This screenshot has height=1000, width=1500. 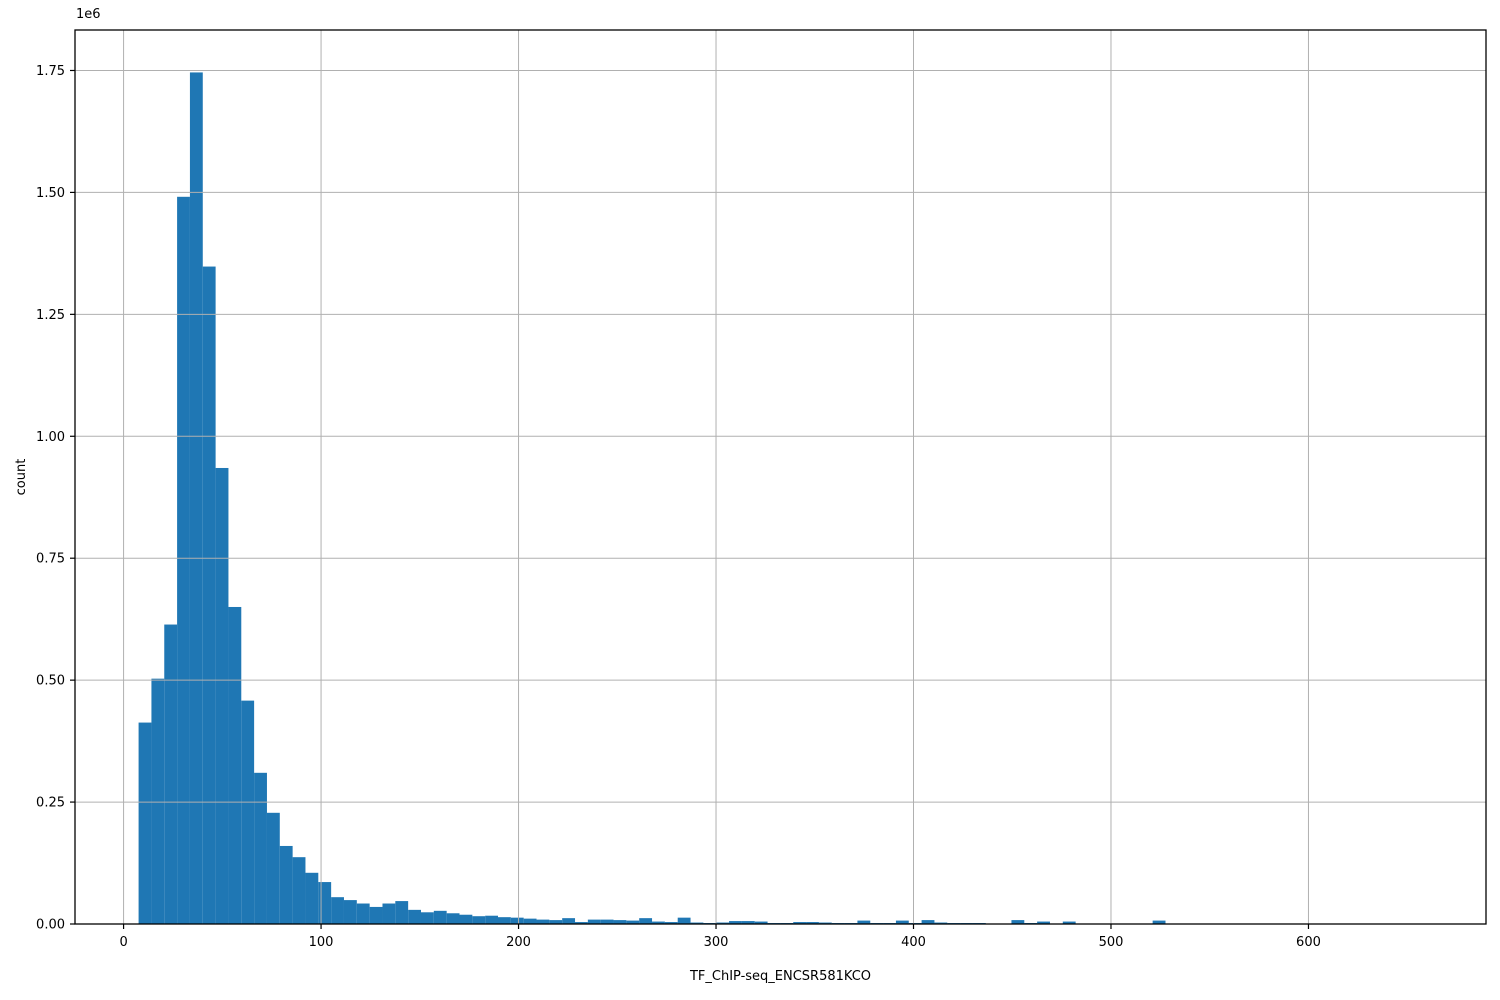 I want to click on y-tick-label: 0.75, so click(x=50, y=559).